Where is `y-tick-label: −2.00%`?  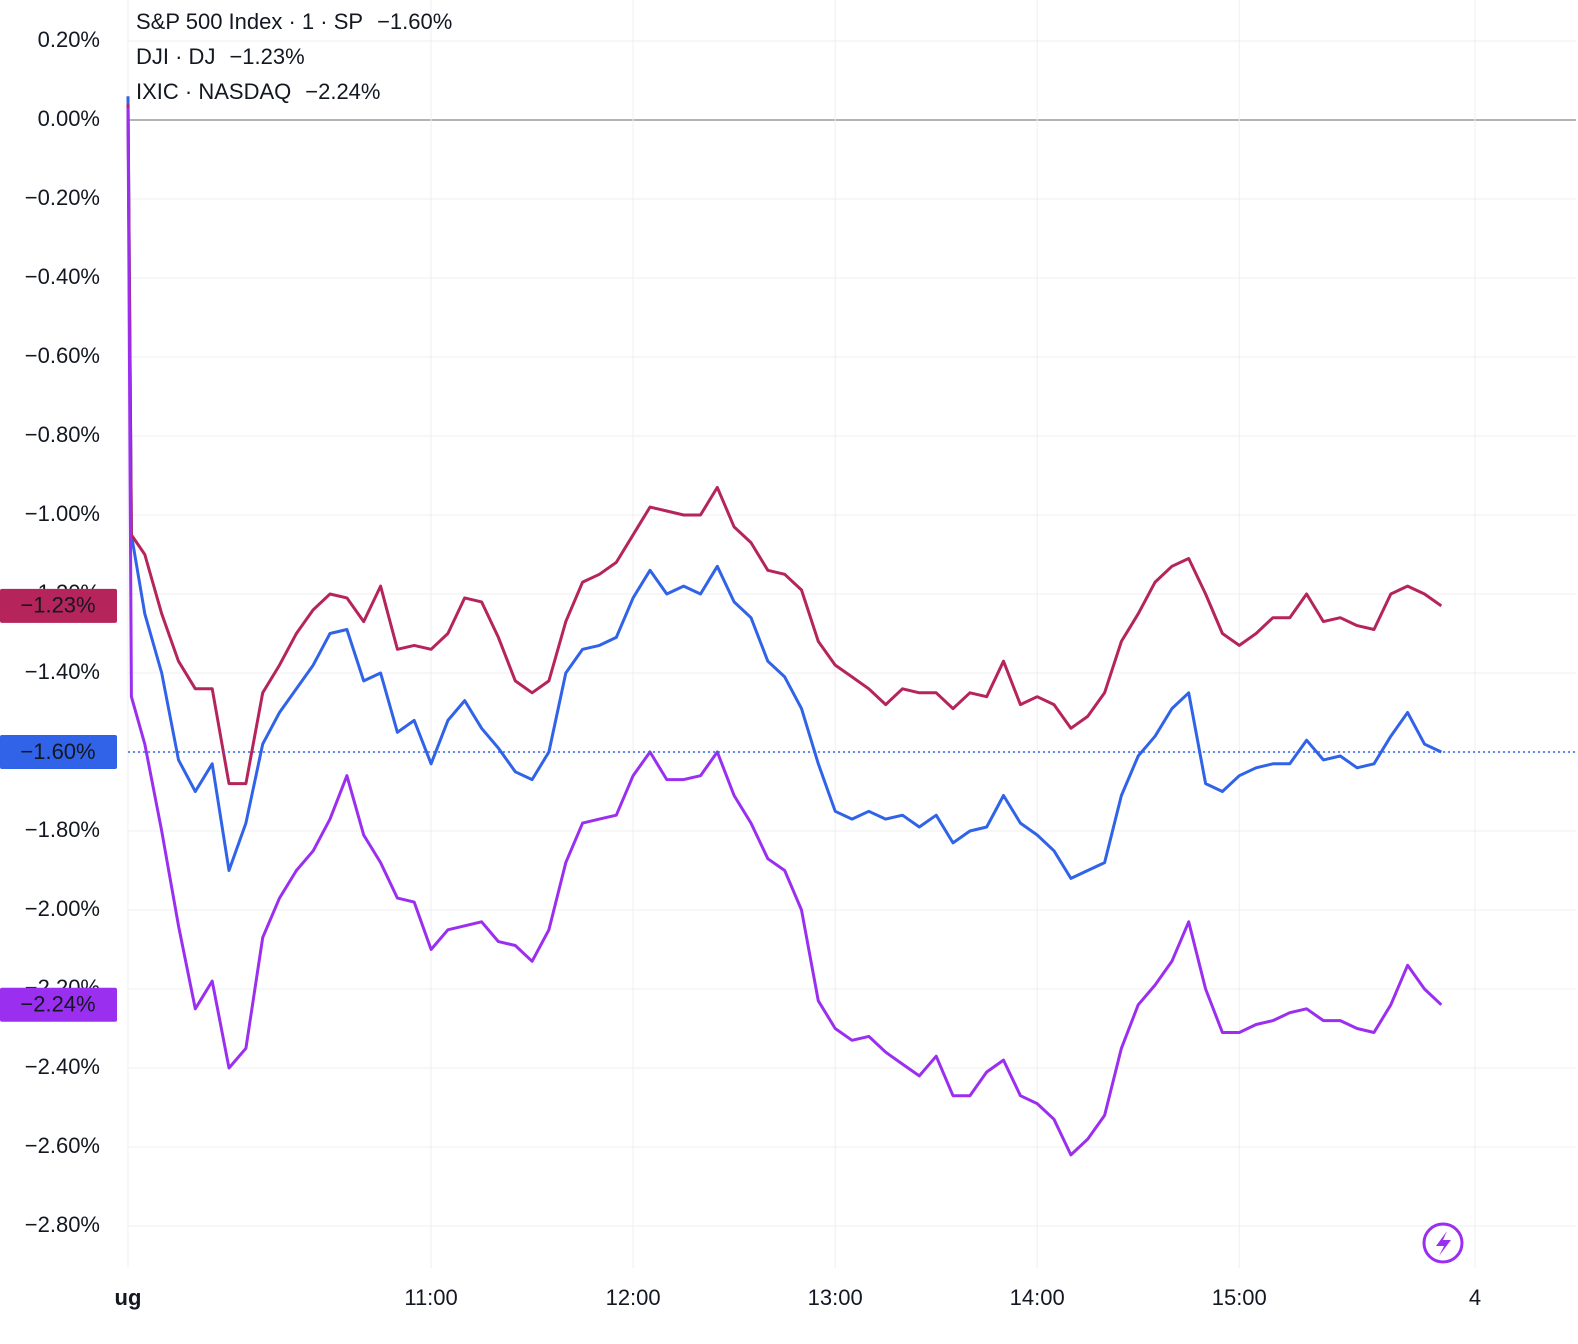
y-tick-label: −2.00% is located at coordinates (62, 908).